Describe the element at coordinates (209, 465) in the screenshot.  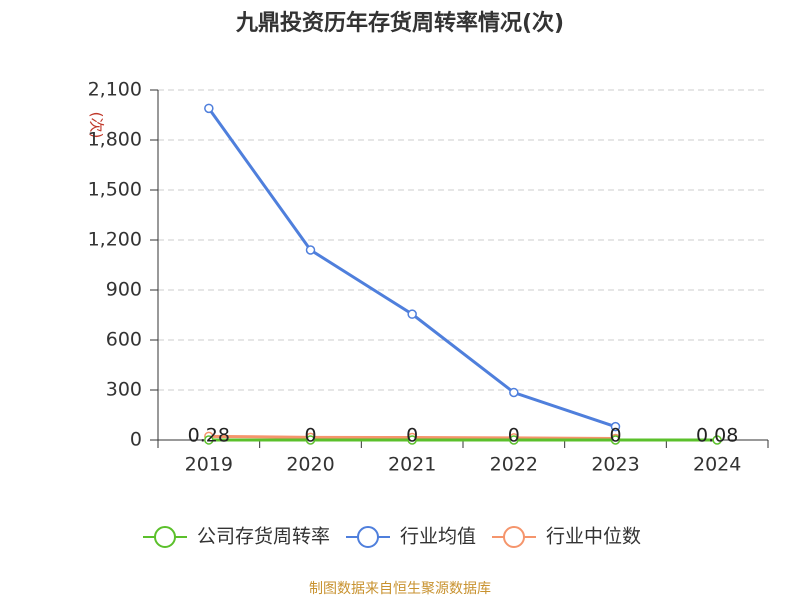
I see `x-tick-label: 2019` at that location.